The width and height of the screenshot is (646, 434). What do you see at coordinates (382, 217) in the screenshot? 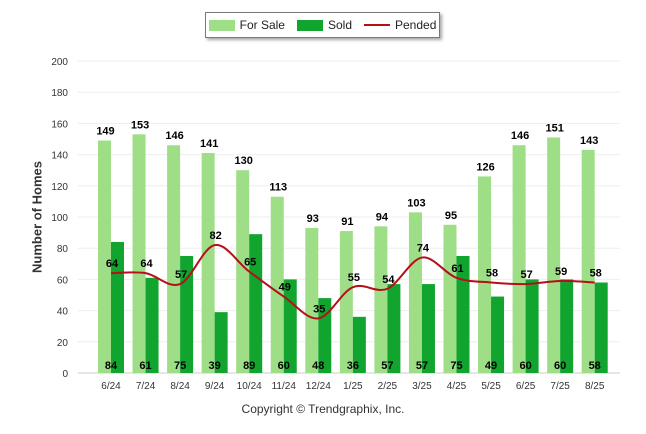
I see `data-label-for-sale: 94` at bounding box center [382, 217].